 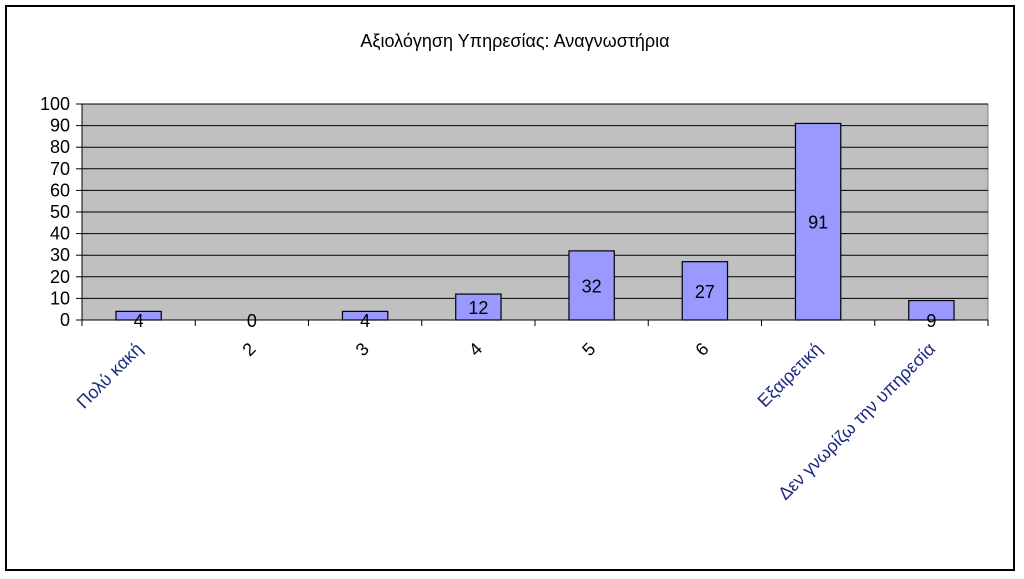 What do you see at coordinates (478, 308) in the screenshot?
I see `data-label: 12` at bounding box center [478, 308].